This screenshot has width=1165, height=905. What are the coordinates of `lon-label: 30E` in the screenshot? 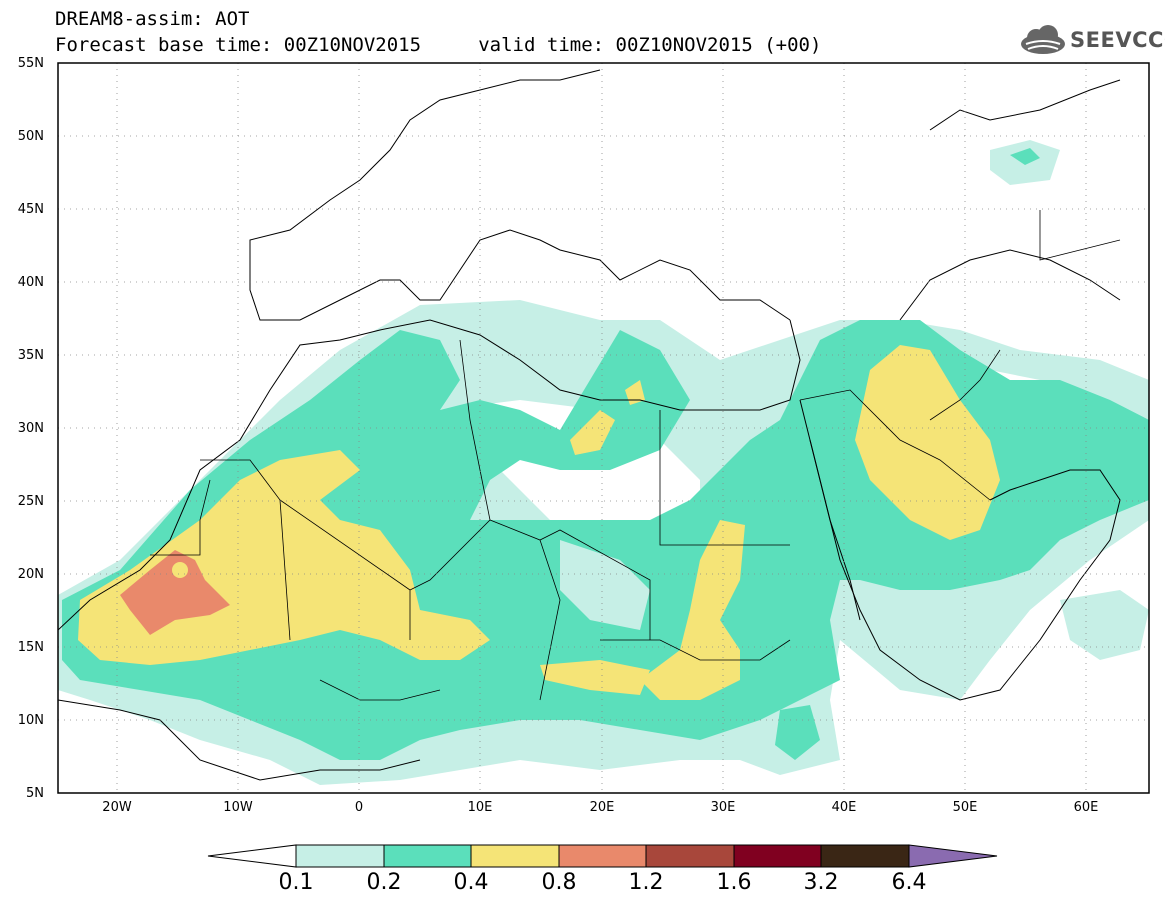 It's located at (723, 807).